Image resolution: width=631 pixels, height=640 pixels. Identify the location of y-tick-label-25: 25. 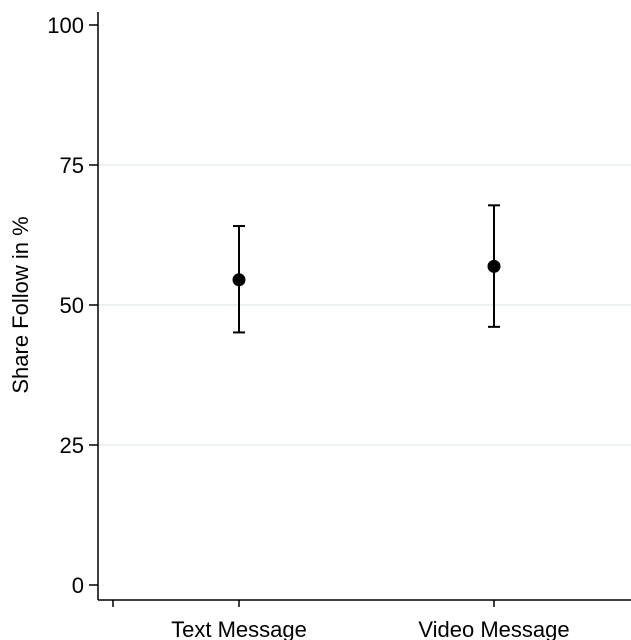
(72, 445).